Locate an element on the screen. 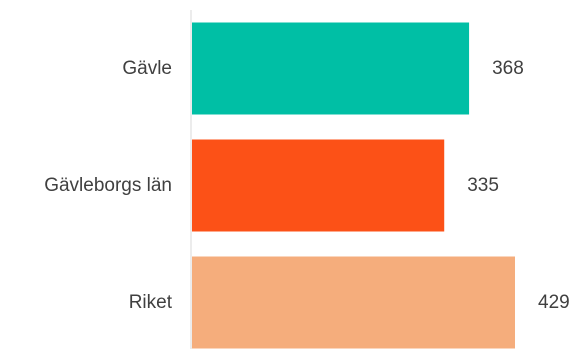  value-label-1: 368 is located at coordinates (508, 68).